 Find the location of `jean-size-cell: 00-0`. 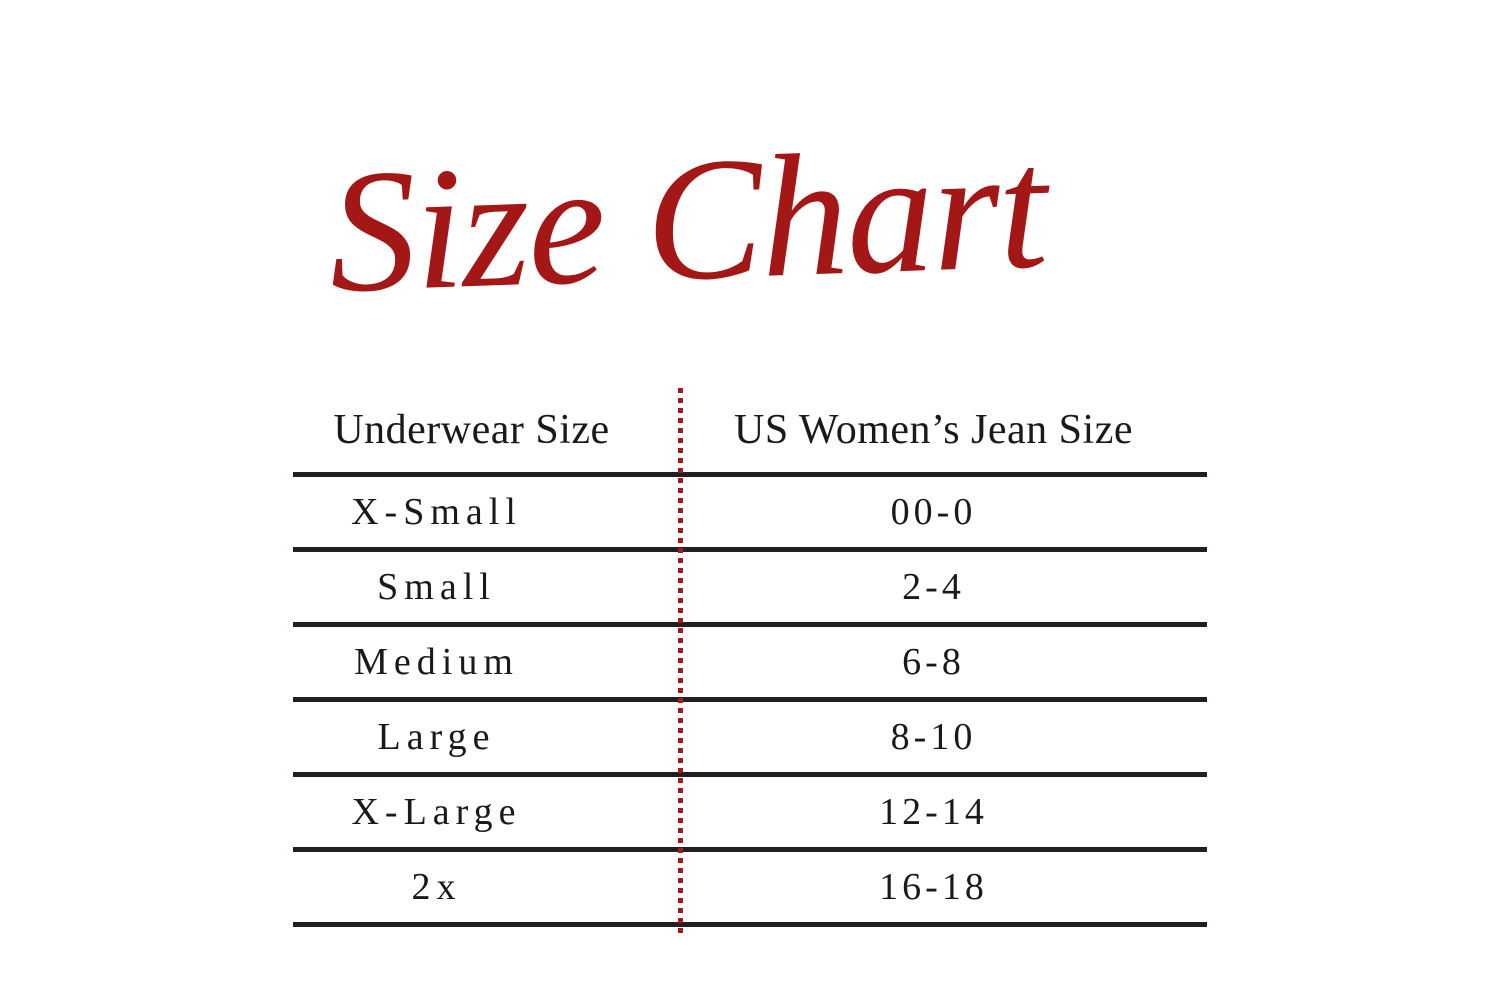

jean-size-cell: 00-0 is located at coordinates (933, 512).